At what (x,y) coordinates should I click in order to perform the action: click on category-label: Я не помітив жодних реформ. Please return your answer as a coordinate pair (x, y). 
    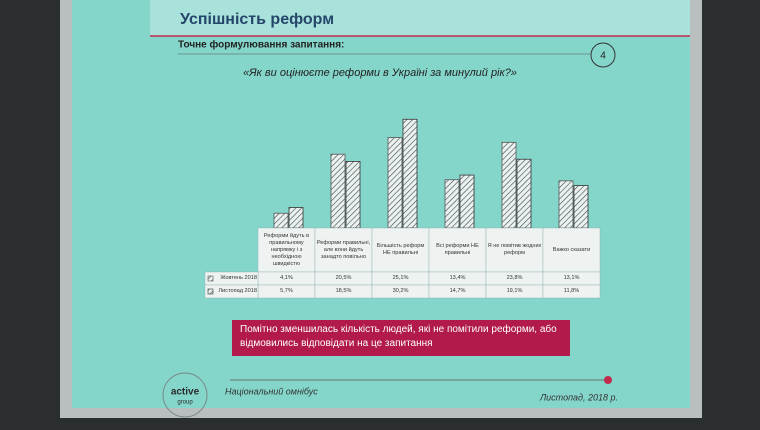
    Looking at the image, I should click on (514, 249).